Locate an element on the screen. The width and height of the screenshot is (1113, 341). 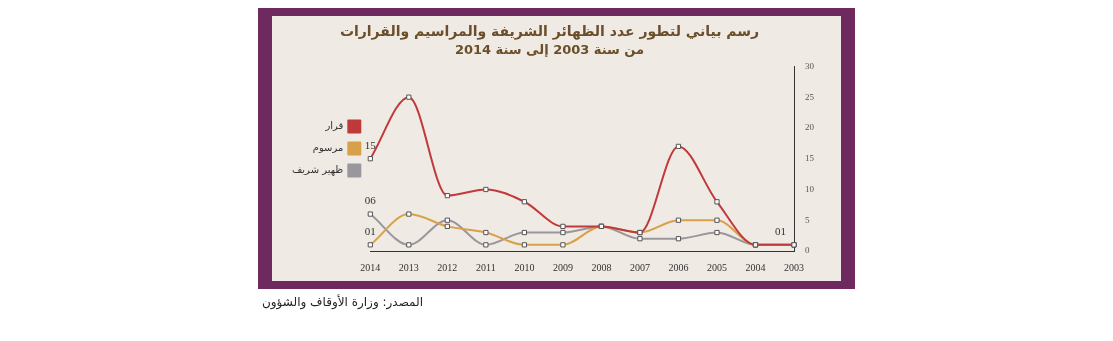
y-tick-label: 20 is located at coordinates (810, 127).